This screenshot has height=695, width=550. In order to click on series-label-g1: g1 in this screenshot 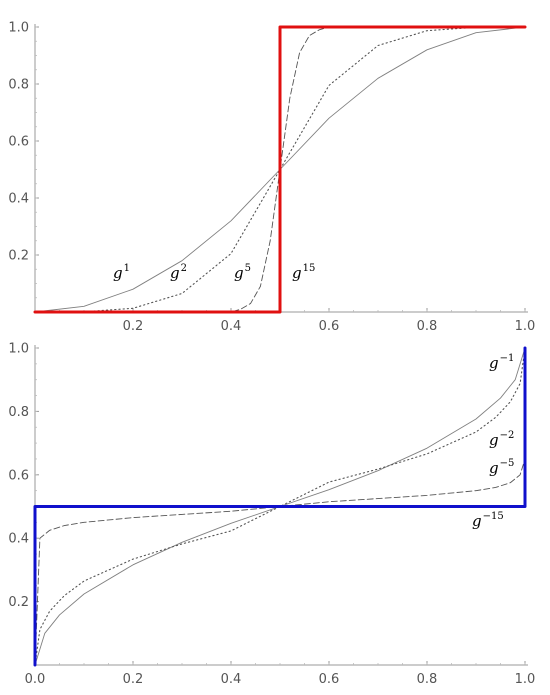, I will do `click(121, 272)`.